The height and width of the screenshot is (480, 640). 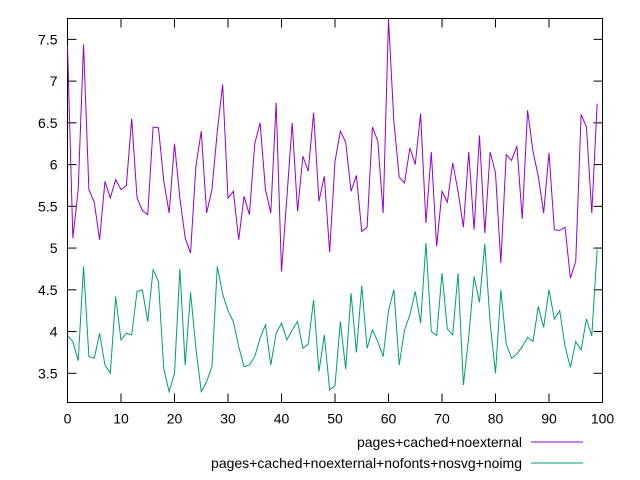 What do you see at coordinates (48, 39) in the screenshot?
I see `y-tick-label: 7.5` at bounding box center [48, 39].